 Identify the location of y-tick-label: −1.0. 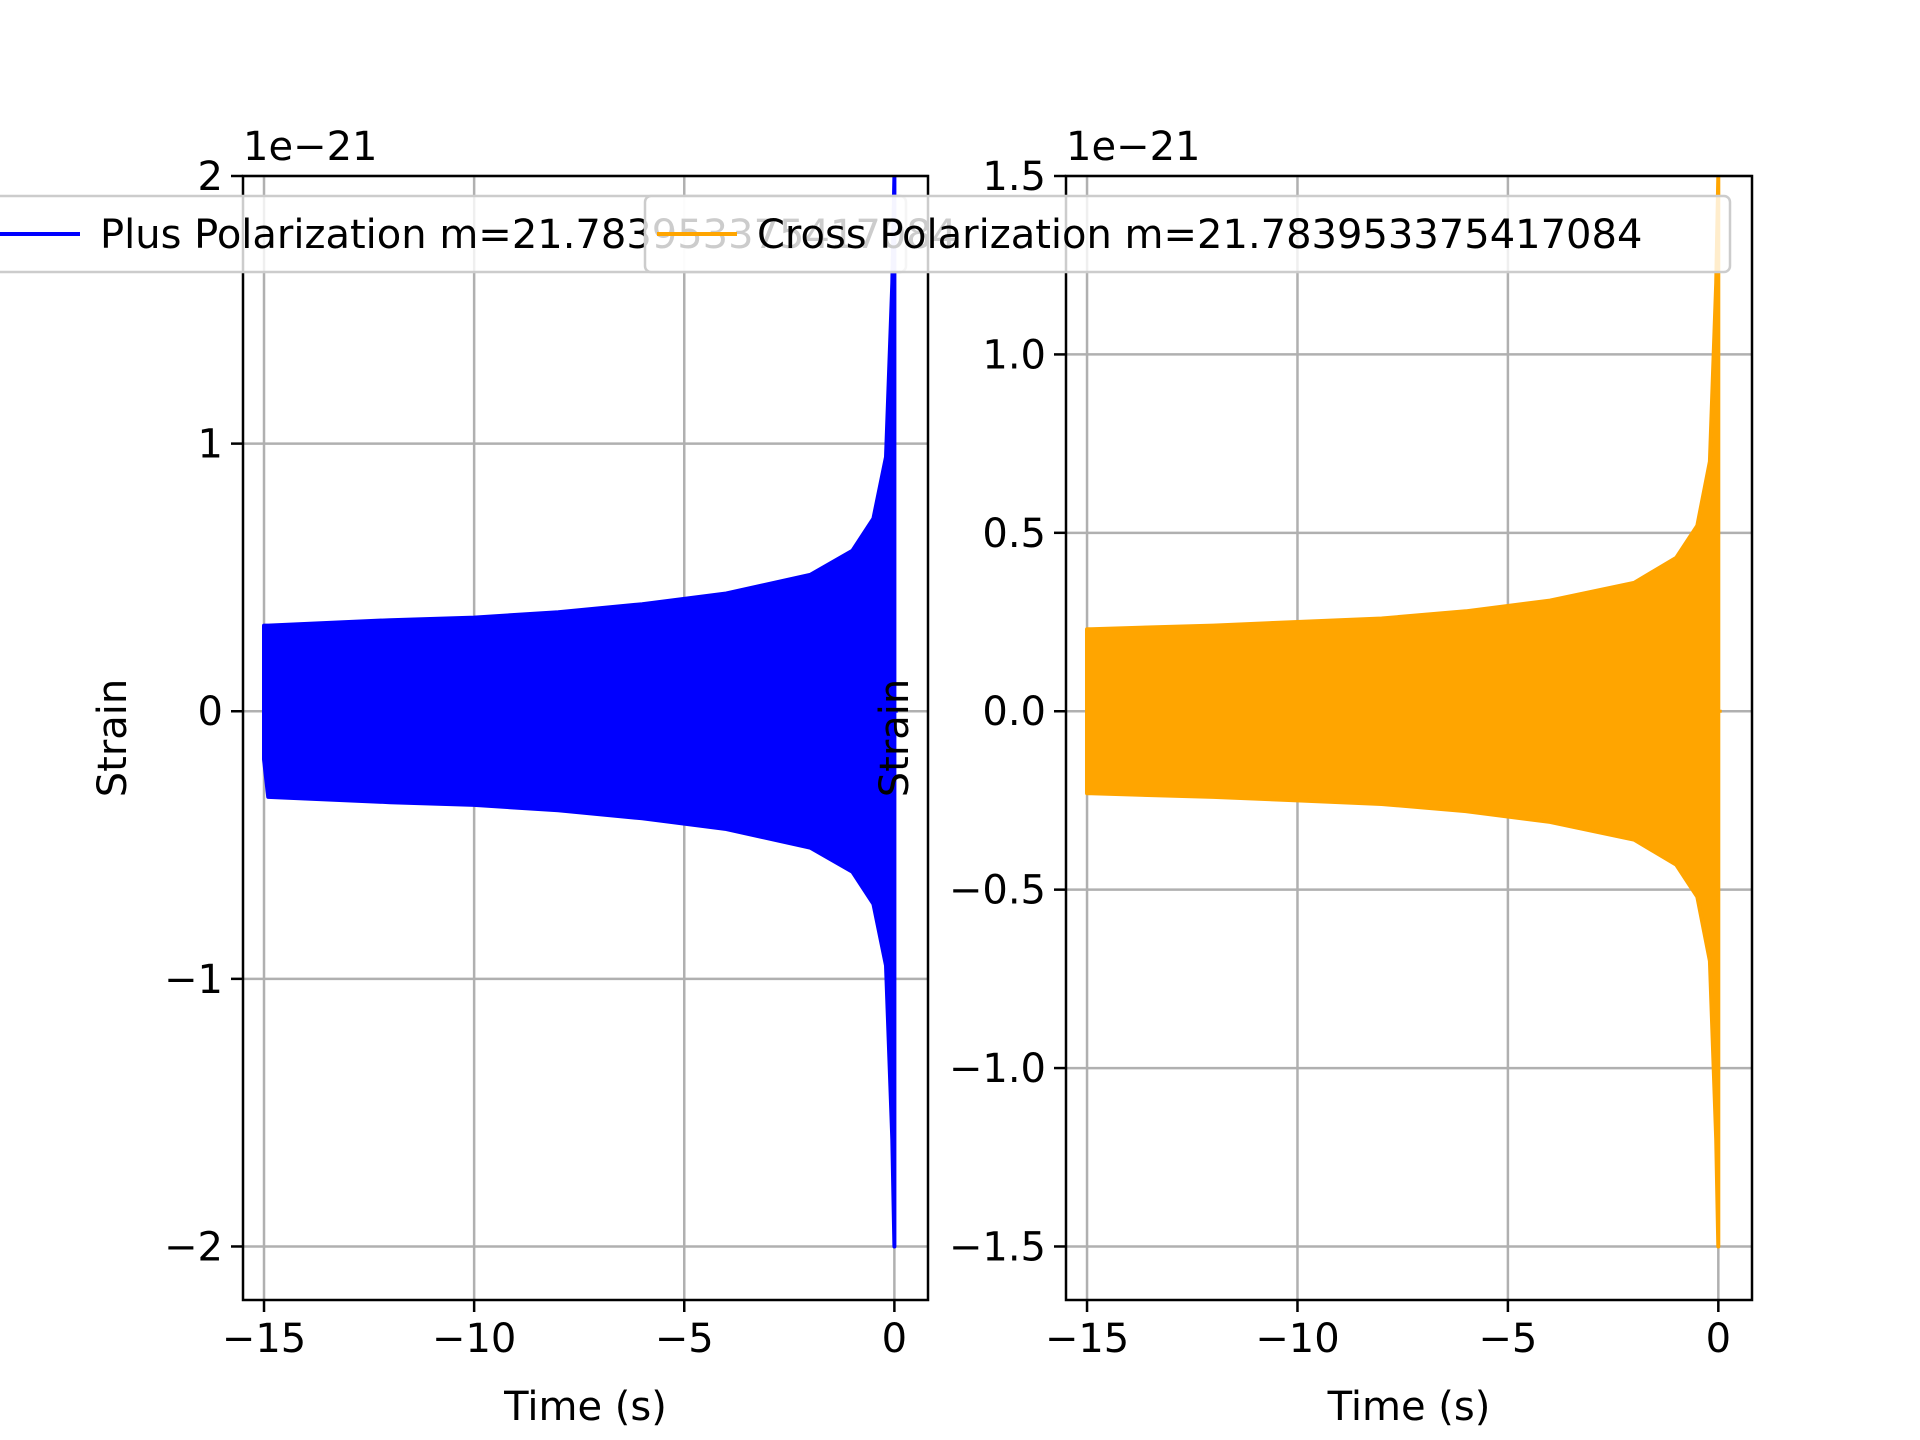
(997, 1069).